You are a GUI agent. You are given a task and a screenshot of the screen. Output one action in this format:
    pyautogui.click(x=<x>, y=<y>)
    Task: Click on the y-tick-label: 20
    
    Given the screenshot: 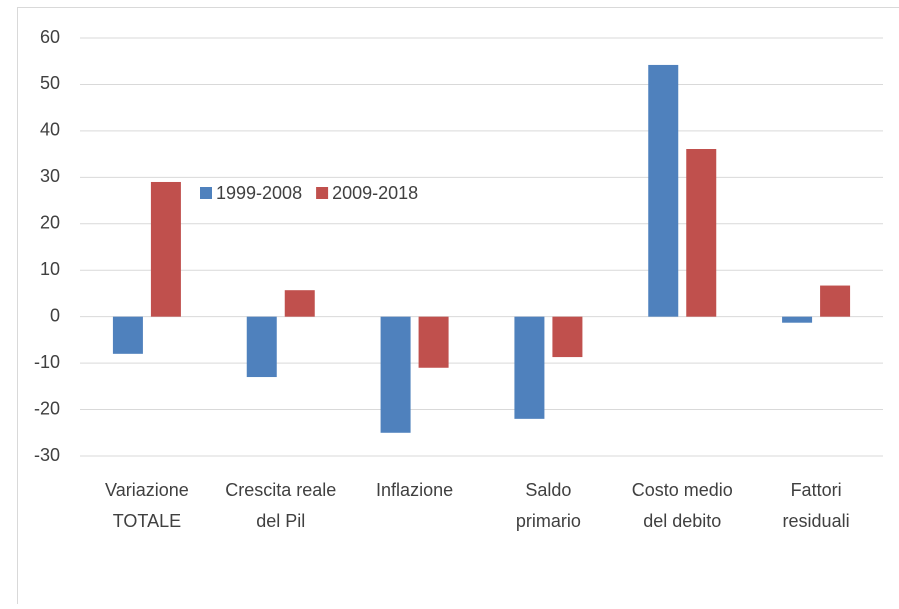 What is the action you would take?
    pyautogui.click(x=50, y=223)
    